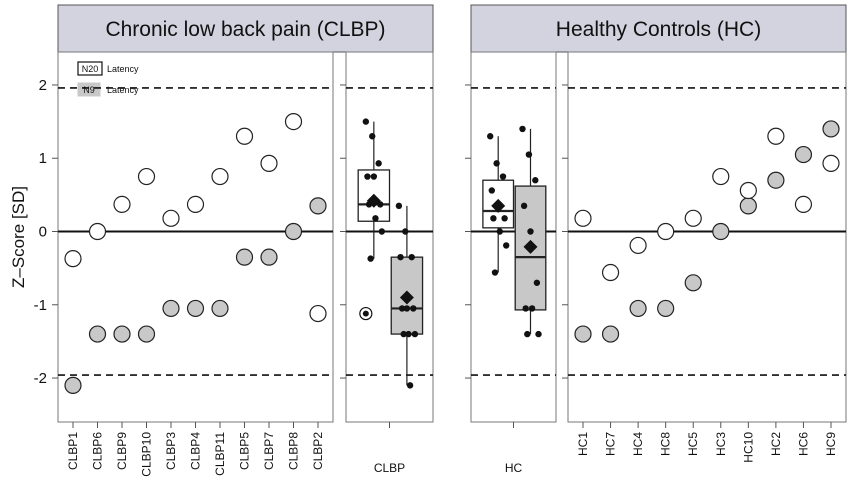  Describe the element at coordinates (220, 454) in the screenshot. I see `x-category-label: CLBP11` at that location.